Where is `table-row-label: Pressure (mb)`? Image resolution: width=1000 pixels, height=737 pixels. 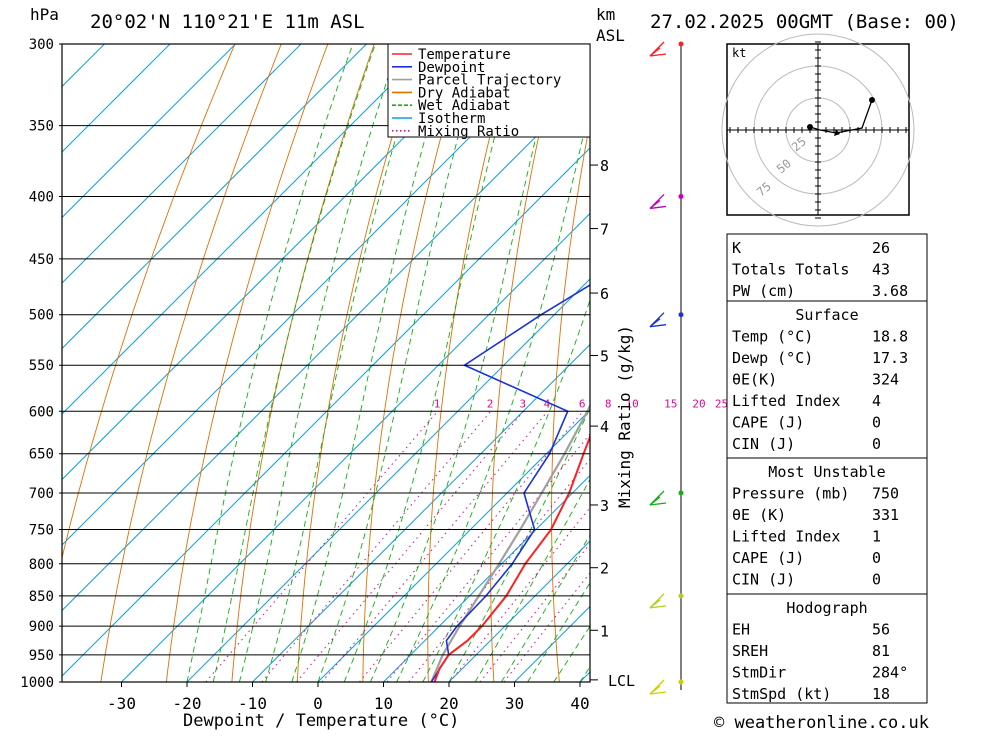 table-row-label: Pressure (mb) is located at coordinates (790, 494).